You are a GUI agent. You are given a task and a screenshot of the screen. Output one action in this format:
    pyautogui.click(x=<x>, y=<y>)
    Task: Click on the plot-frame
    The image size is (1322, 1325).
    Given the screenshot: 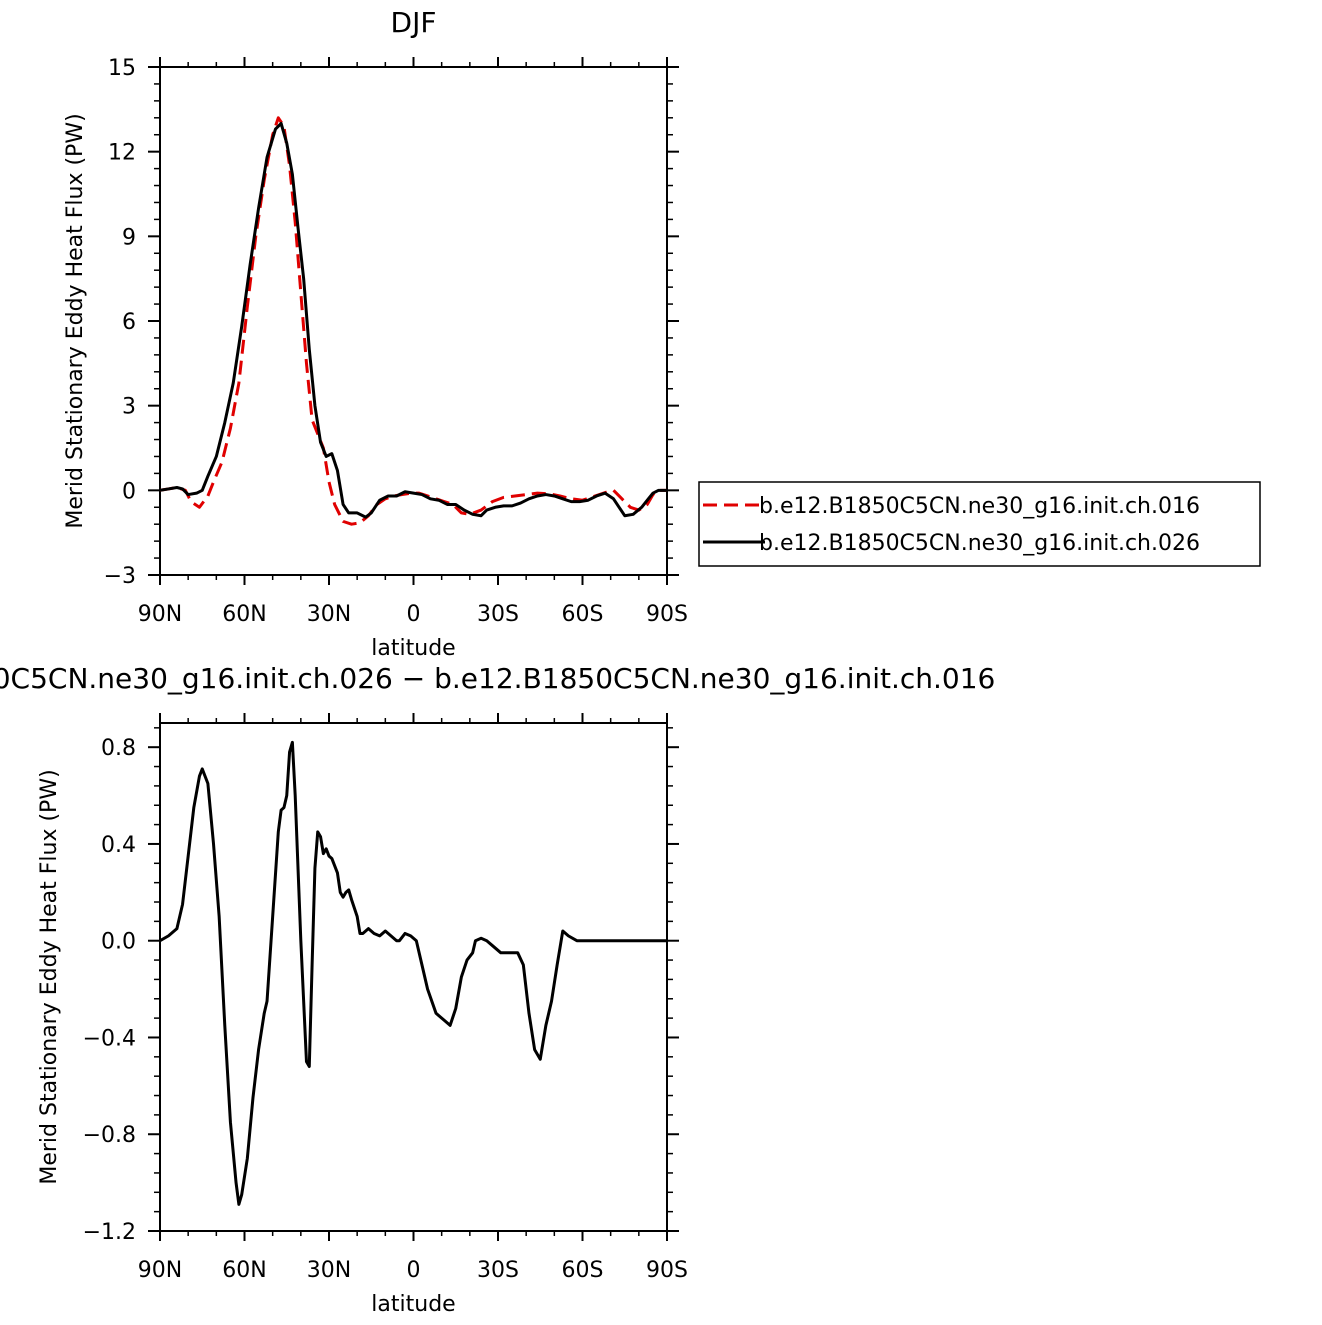 What is the action you would take?
    pyautogui.click(x=413, y=977)
    